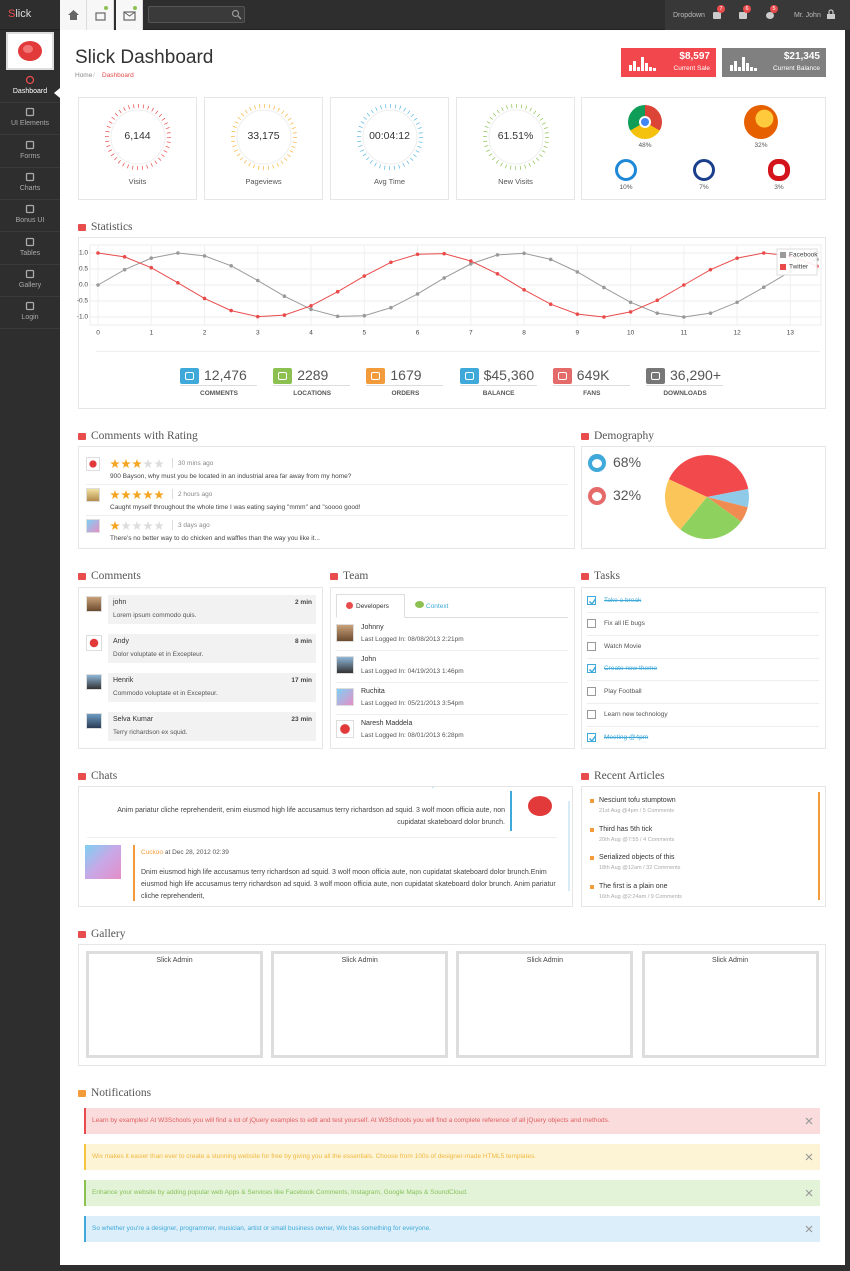 Image resolution: width=850 pixels, height=1271 pixels. What do you see at coordinates (406, 375) in the screenshot?
I see `counter-value: 1679` at bounding box center [406, 375].